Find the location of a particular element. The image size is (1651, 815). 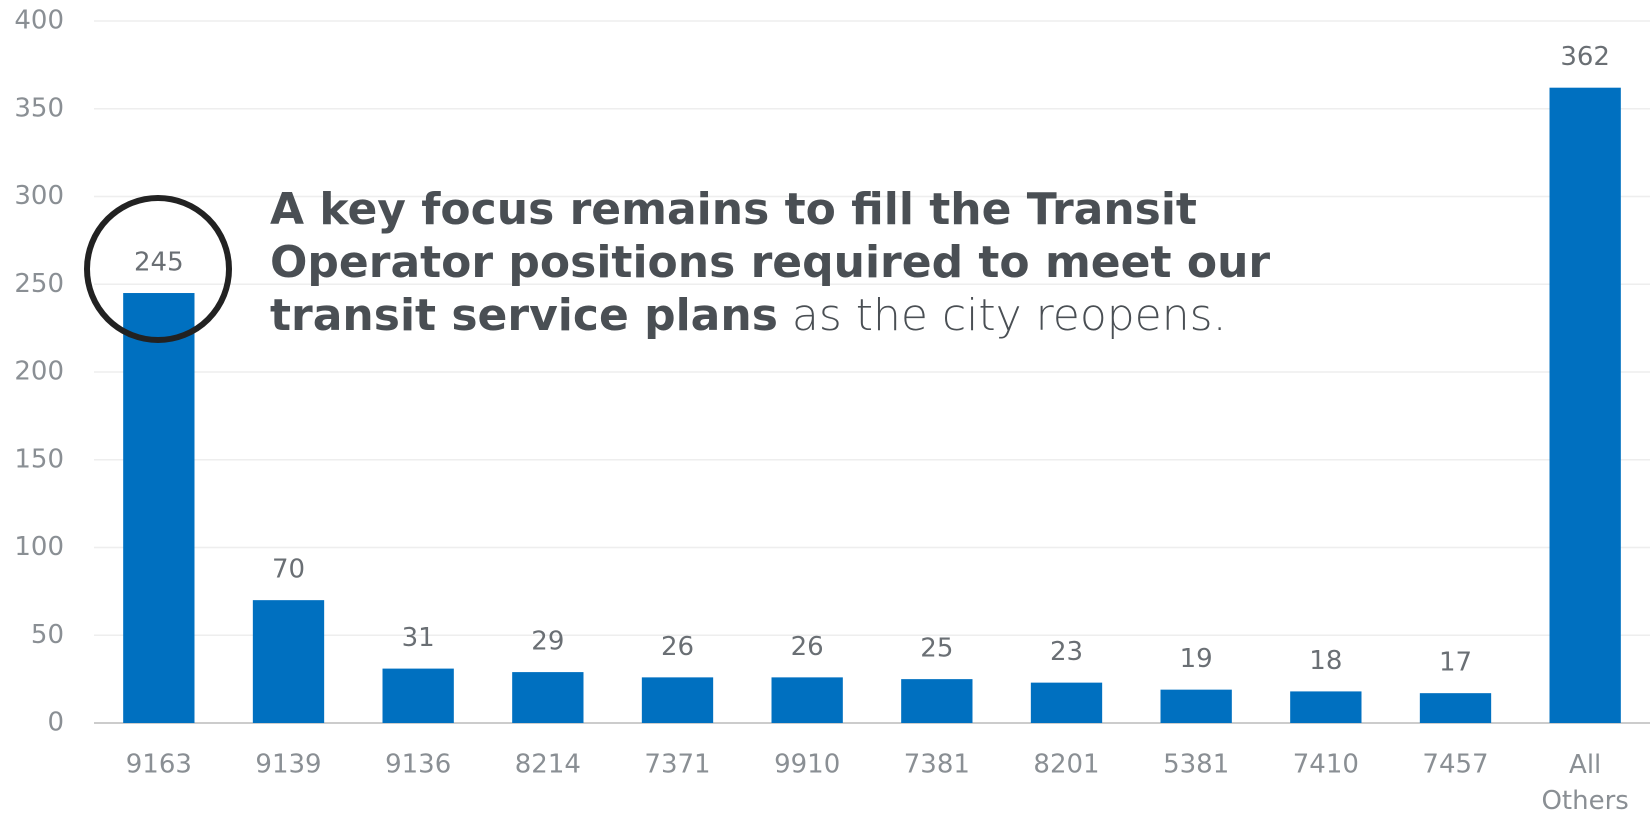

y-tick-label: 350 is located at coordinates (39, 108).